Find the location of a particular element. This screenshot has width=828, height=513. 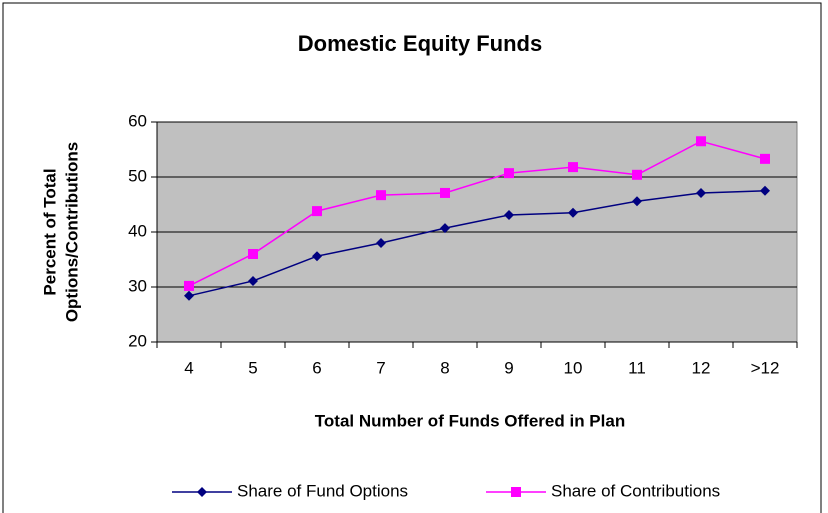

y-tick-label: 20 is located at coordinates (137, 340).